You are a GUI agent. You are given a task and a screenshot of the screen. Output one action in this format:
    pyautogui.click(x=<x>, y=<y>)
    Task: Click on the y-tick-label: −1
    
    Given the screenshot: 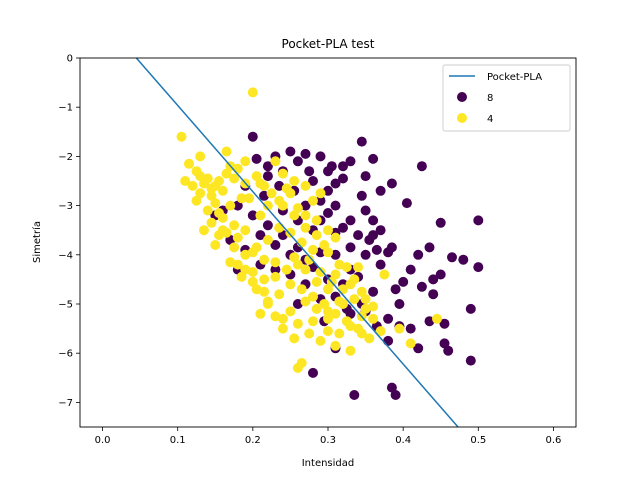 What is the action you would take?
    pyautogui.click(x=65, y=108)
    